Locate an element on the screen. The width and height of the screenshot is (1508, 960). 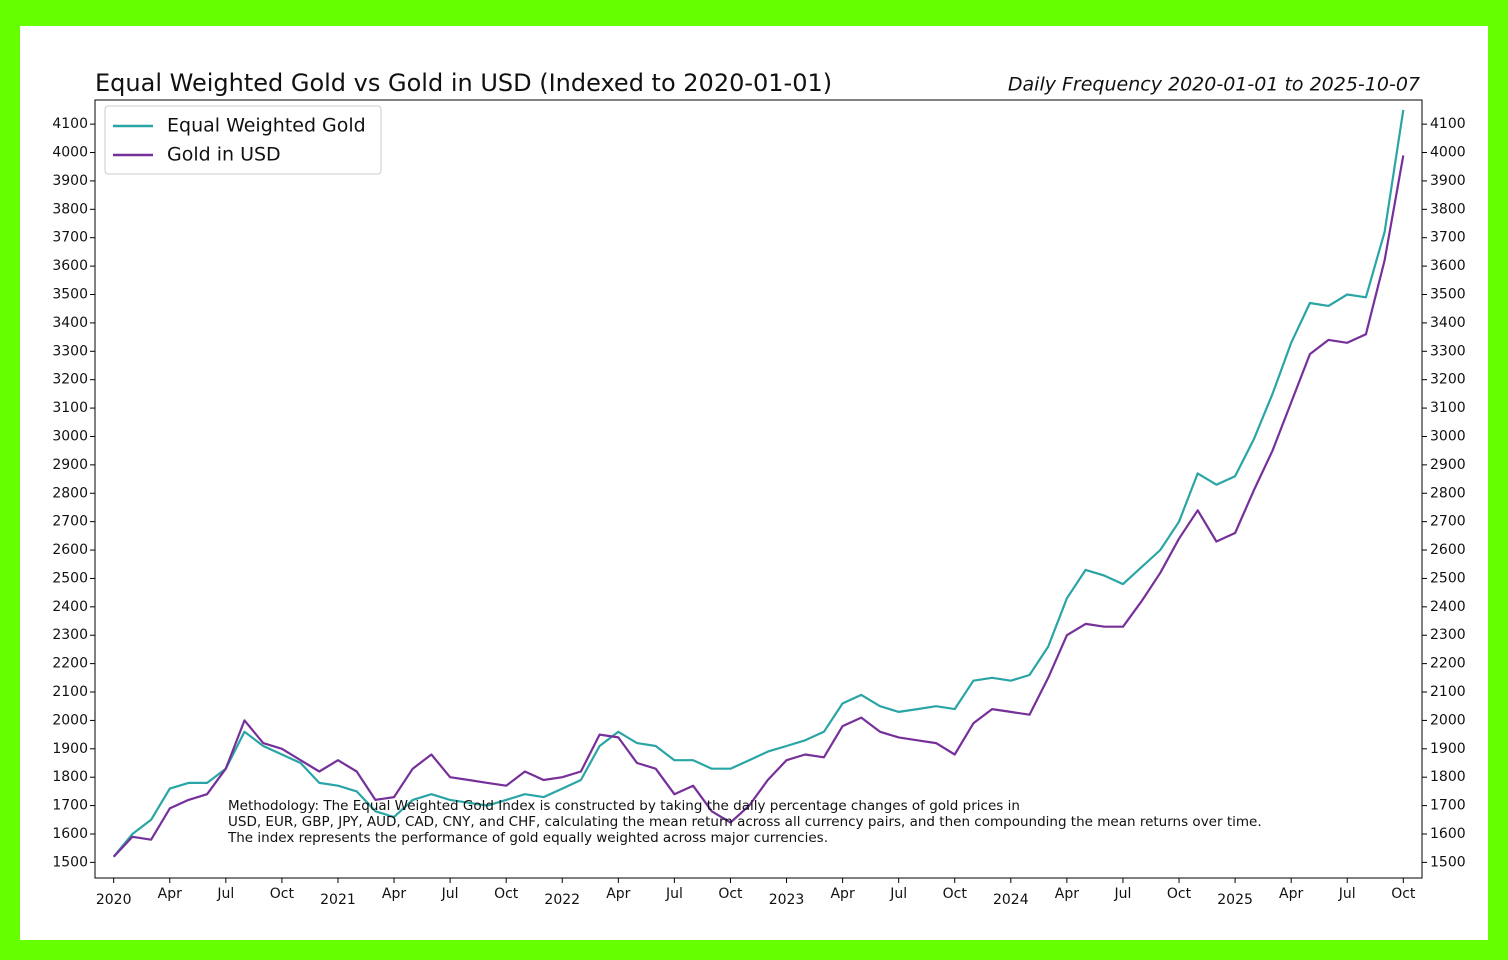
x-tick-label: 2025 is located at coordinates (1235, 900).